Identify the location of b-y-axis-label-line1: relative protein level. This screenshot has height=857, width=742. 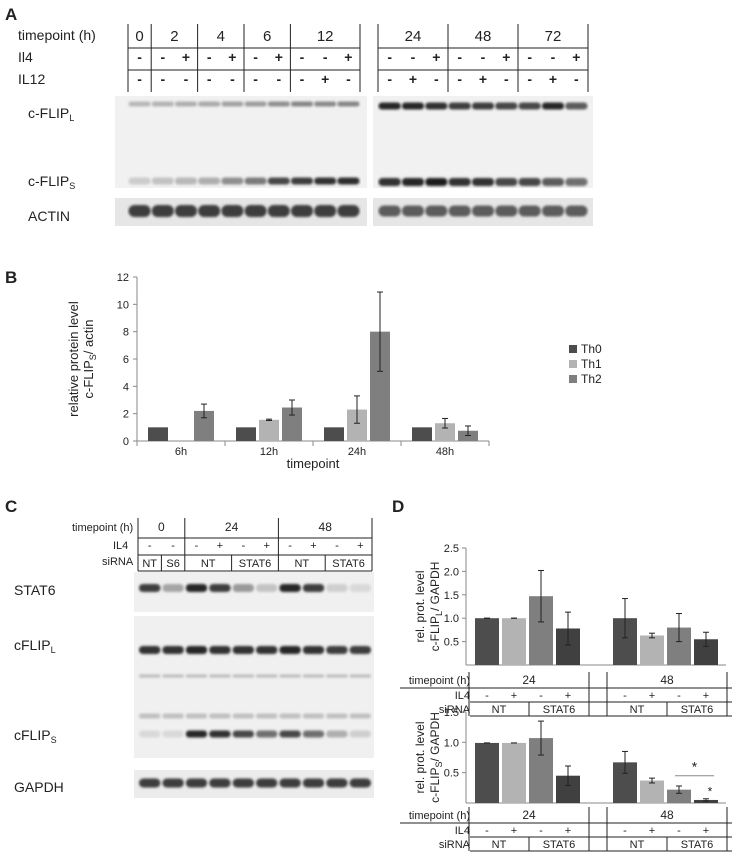
(73, 359).